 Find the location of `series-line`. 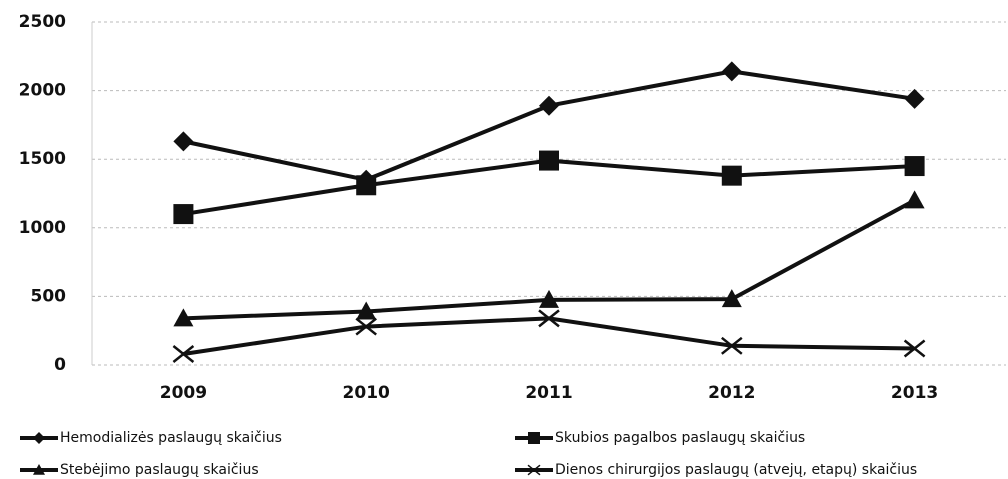

series-line is located at coordinates (549, 336).